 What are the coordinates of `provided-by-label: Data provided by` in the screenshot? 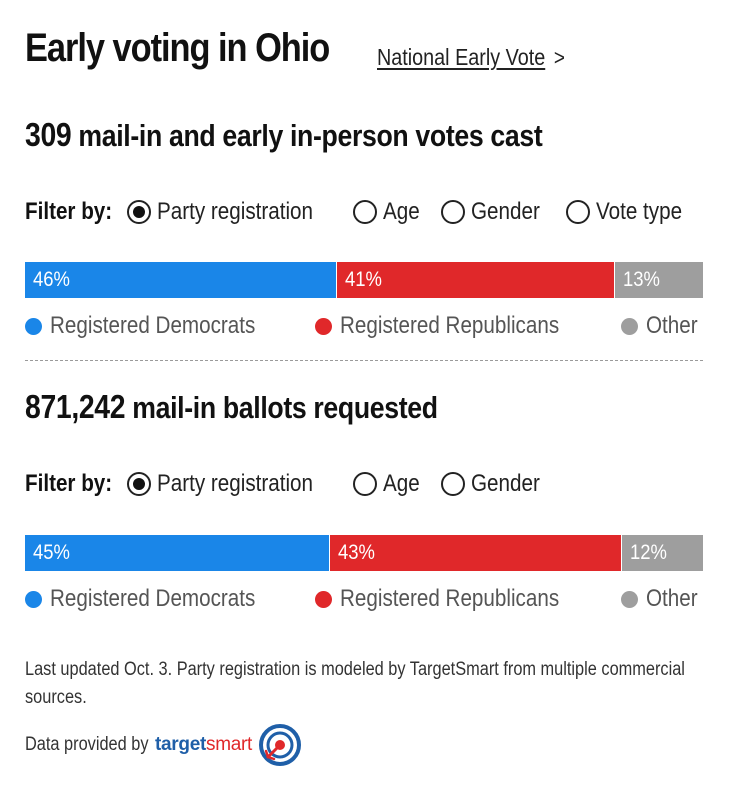 It's located at (87, 744).